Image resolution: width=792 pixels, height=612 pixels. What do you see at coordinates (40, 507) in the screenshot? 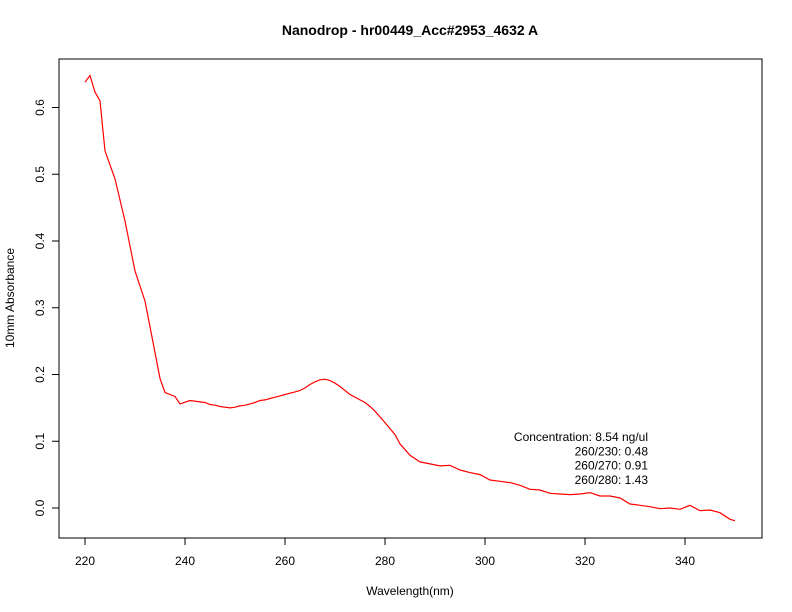
I see `y-tick-label: 0.0` at bounding box center [40, 507].